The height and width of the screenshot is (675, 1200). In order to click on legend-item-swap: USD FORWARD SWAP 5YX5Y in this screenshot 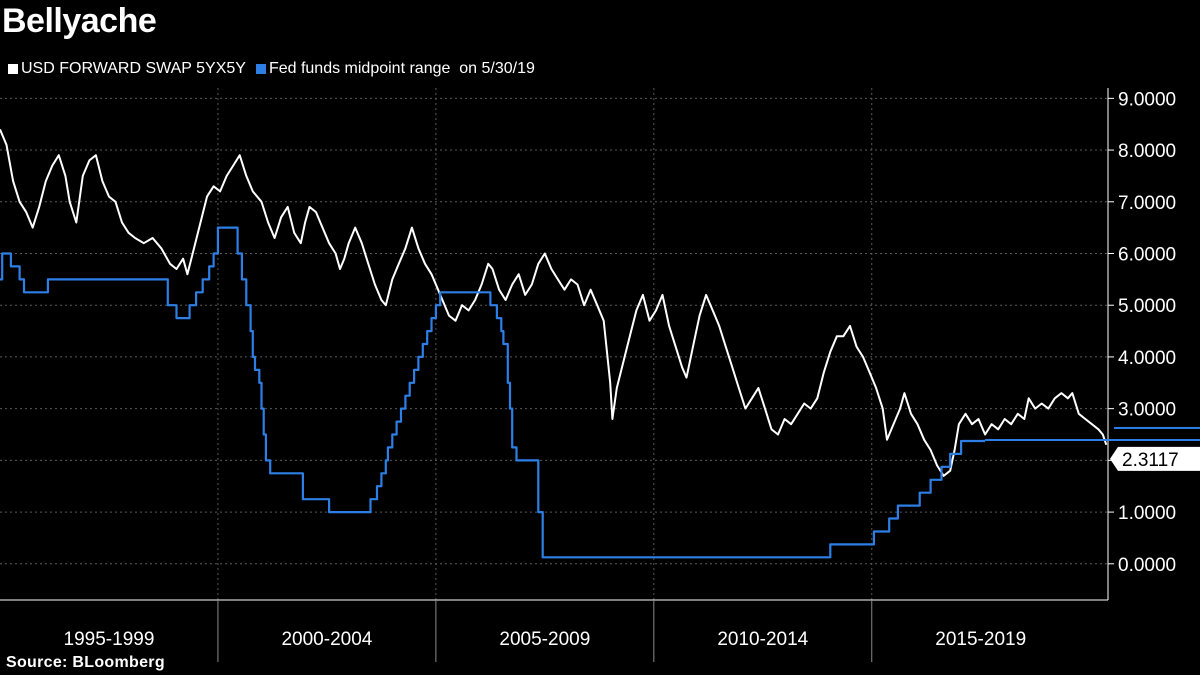, I will do `click(127, 69)`.